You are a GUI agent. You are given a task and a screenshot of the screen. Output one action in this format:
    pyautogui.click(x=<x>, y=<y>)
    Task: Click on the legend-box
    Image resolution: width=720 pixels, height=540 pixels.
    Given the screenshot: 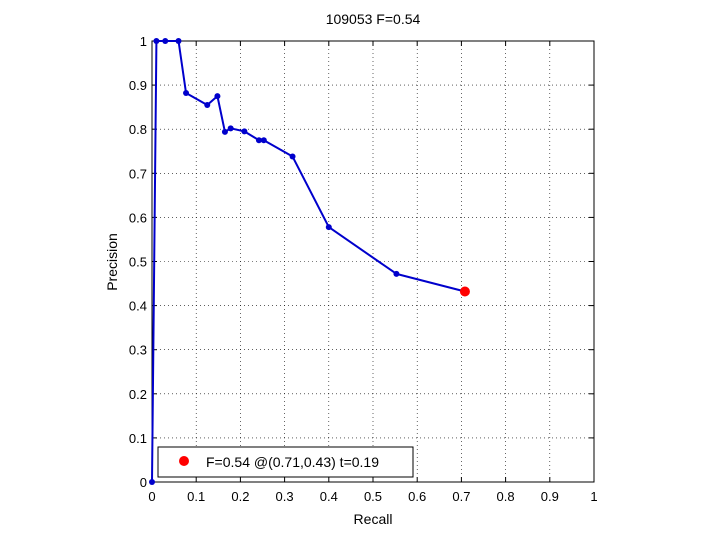 What is the action you would take?
    pyautogui.click(x=285, y=462)
    